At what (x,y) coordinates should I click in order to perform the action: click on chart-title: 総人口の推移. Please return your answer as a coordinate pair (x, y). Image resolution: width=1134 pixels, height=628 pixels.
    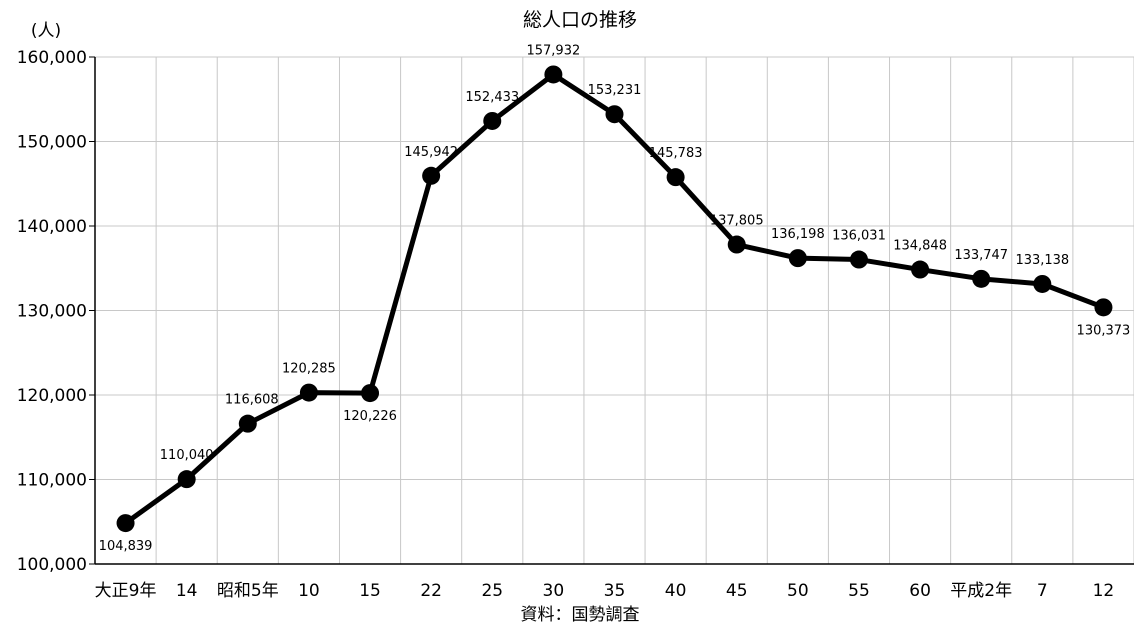
    Looking at the image, I should click on (580, 20).